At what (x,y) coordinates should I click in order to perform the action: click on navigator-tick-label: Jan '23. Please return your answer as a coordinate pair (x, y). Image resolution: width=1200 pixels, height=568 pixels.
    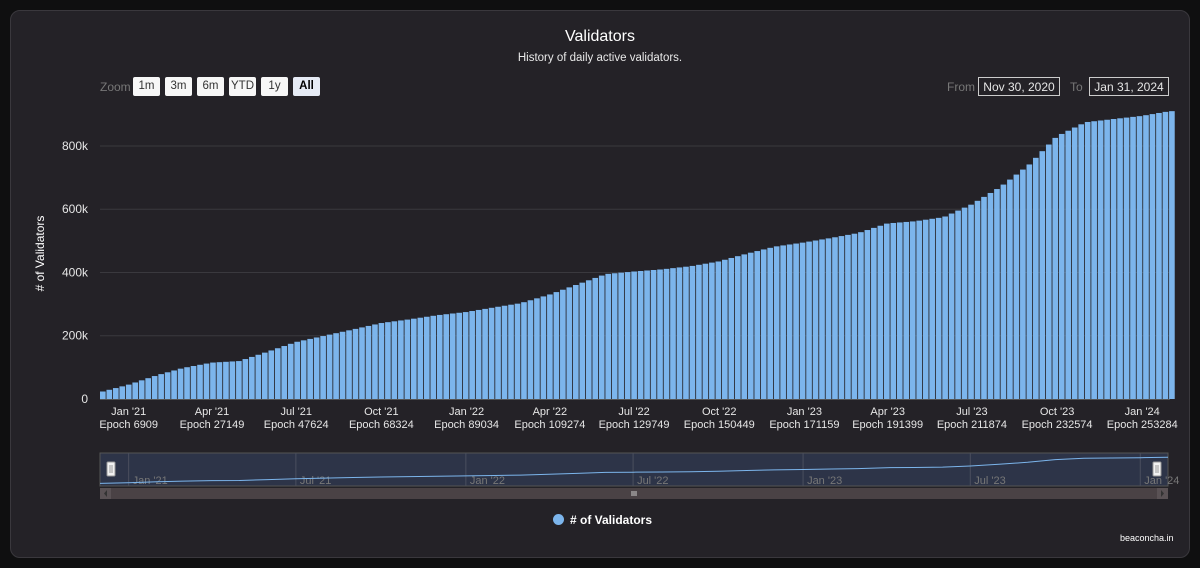
    Looking at the image, I should click on (824, 481).